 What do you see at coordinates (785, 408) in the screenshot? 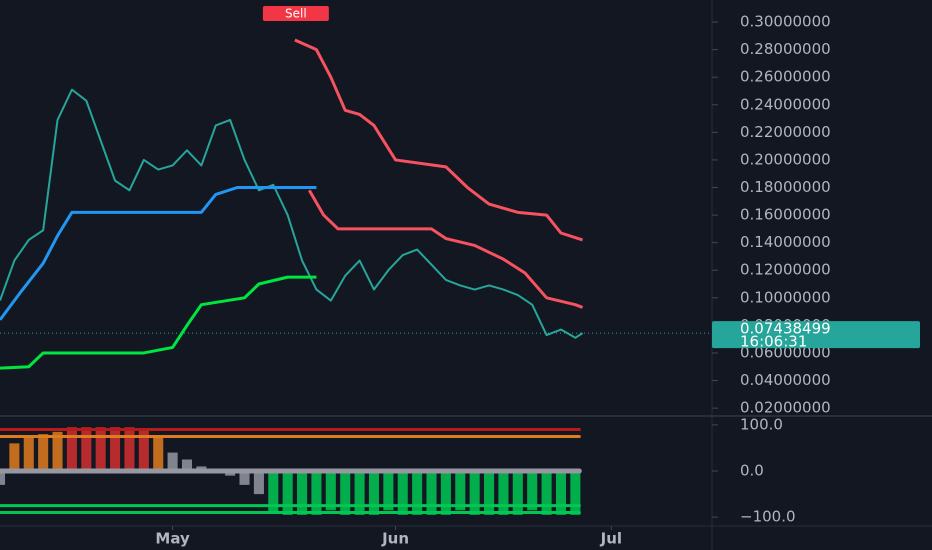
I see `y-tick-label: 0.02000000` at bounding box center [785, 408].